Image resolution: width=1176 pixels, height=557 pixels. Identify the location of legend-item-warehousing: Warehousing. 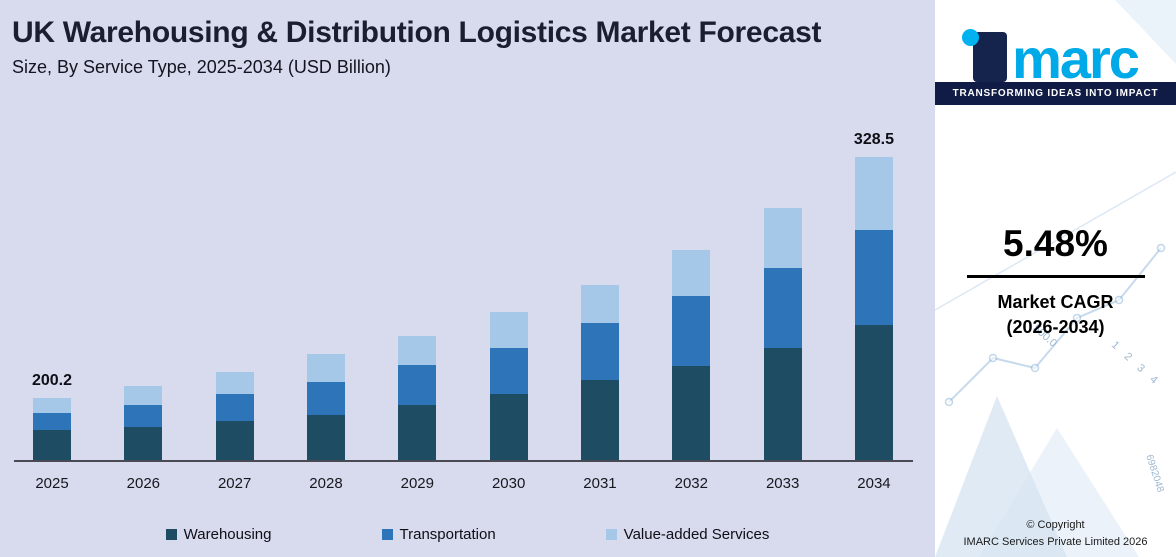
(218, 534).